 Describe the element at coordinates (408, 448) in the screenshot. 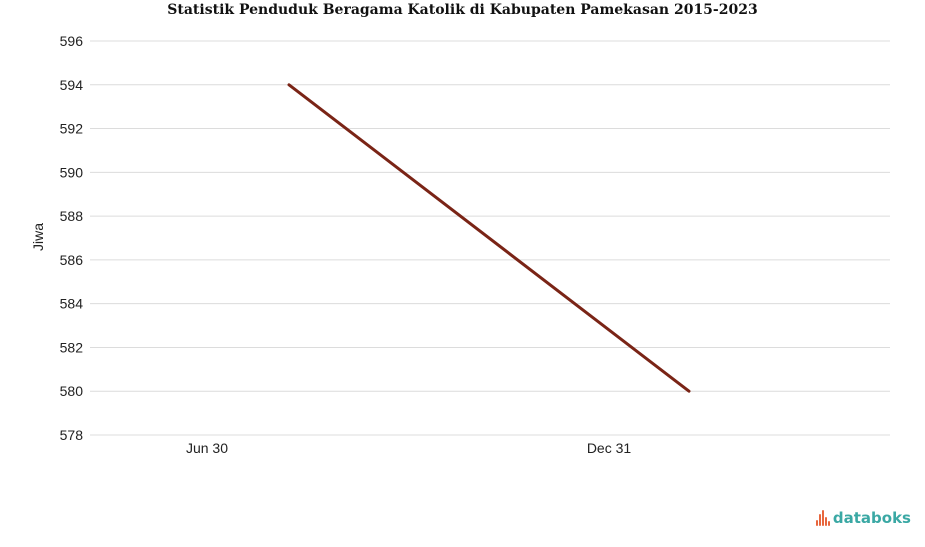

I see `x-axis-ticks: Jun 30 Dec 31` at that location.